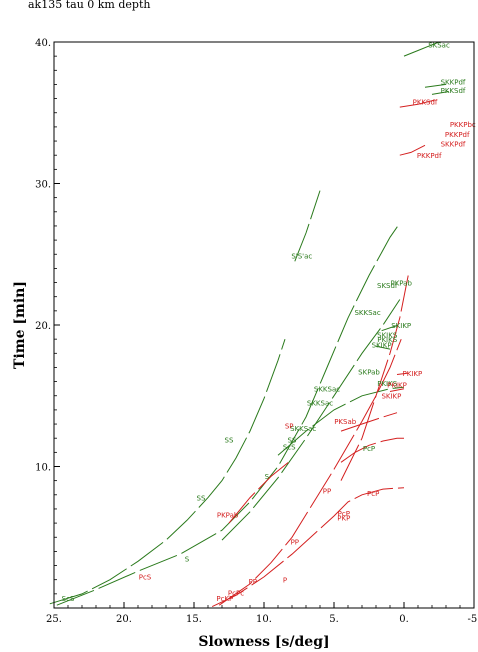  I want to click on phase-label: P, so click(285, 581).